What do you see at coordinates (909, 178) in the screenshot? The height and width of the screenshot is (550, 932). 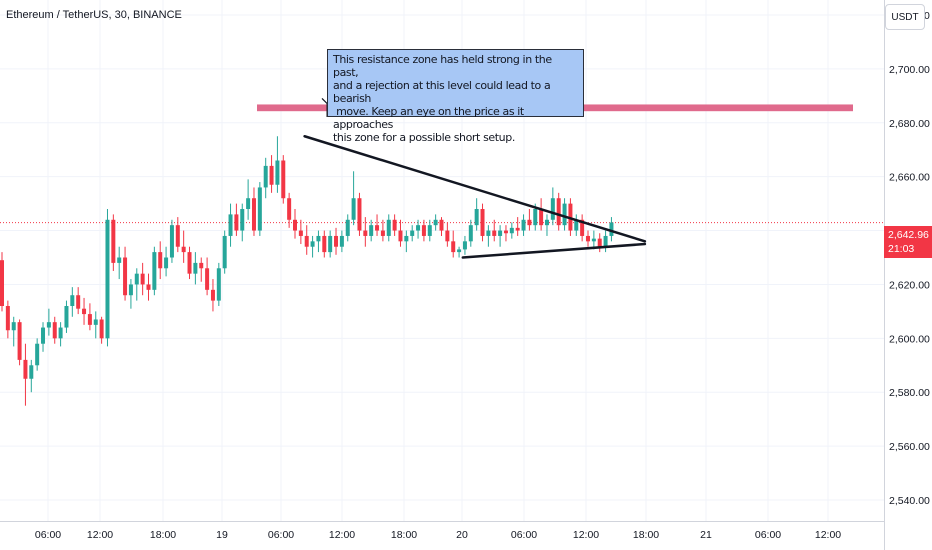 I see `price-tick-label: 2,660.00` at bounding box center [909, 178].